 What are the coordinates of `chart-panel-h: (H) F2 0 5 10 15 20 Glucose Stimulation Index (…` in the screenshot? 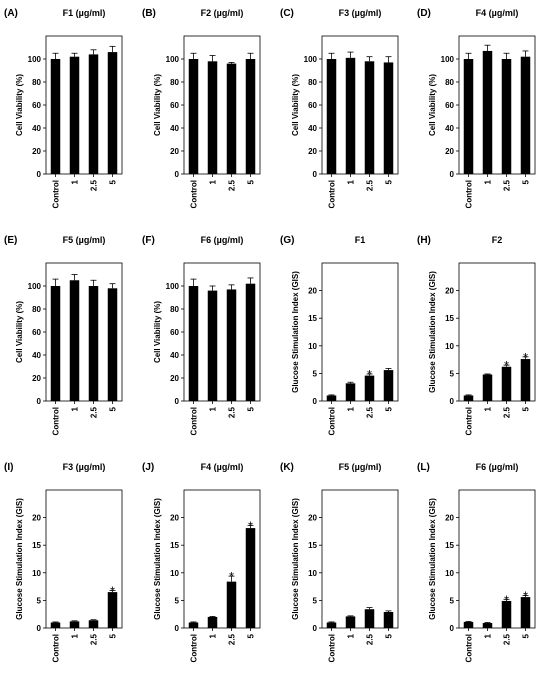 It's located at (481, 339).